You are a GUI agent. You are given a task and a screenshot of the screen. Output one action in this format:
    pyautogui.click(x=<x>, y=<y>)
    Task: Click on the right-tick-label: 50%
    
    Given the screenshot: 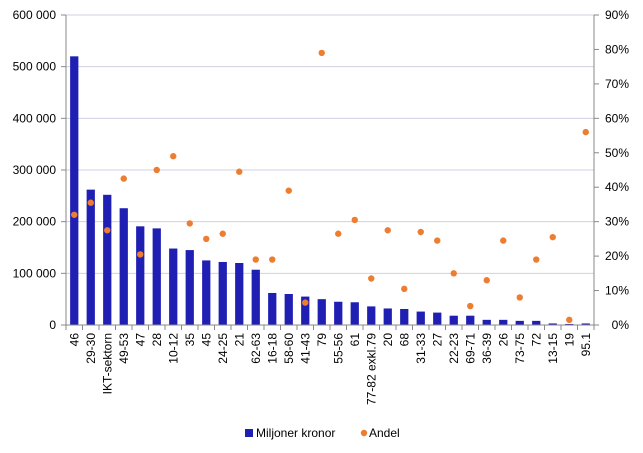 What is the action you would take?
    pyautogui.click(x=617, y=153)
    